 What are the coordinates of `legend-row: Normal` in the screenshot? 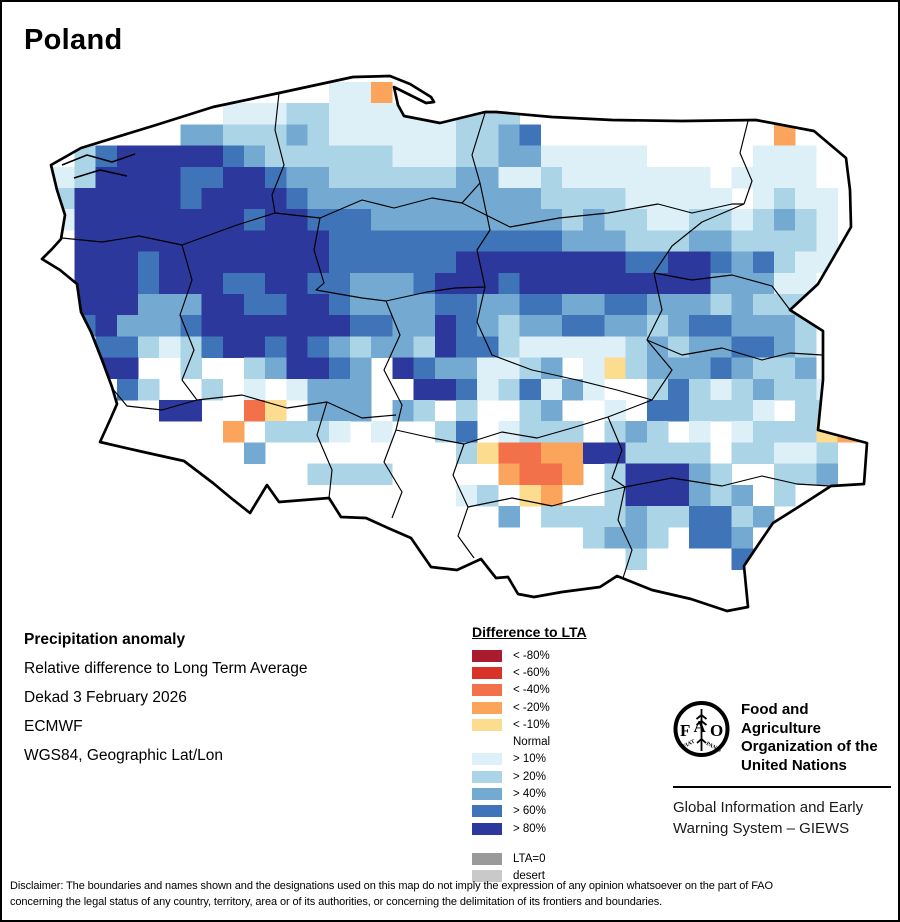 It's located at (529, 741).